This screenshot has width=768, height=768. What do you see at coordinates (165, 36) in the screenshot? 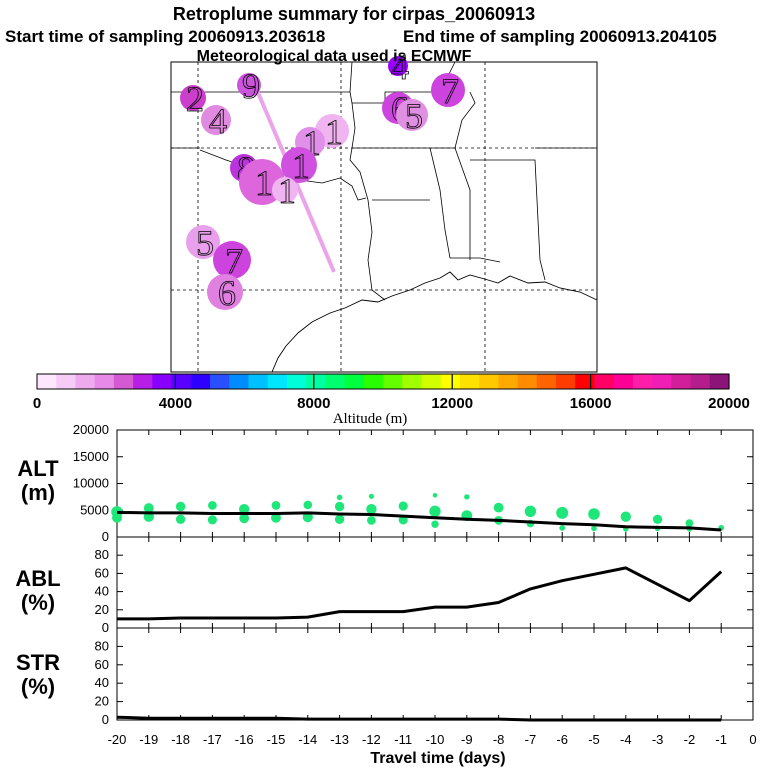
I see `title-start-time: Start time of sampling 20060913.203618` at bounding box center [165, 36].